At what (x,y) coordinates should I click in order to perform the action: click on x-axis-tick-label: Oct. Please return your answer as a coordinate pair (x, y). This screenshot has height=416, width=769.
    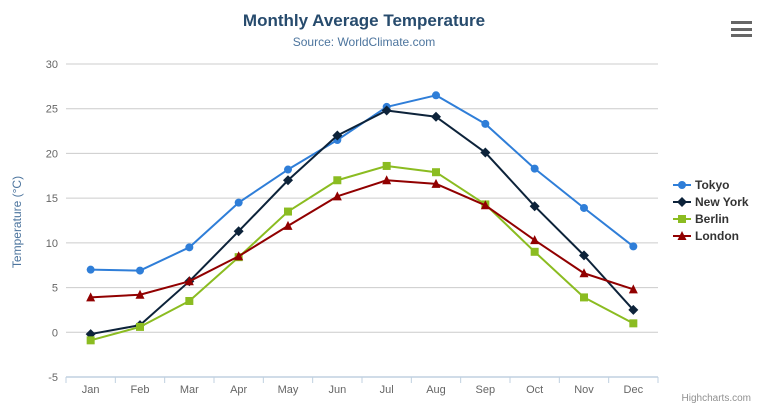
    Looking at the image, I should click on (534, 390).